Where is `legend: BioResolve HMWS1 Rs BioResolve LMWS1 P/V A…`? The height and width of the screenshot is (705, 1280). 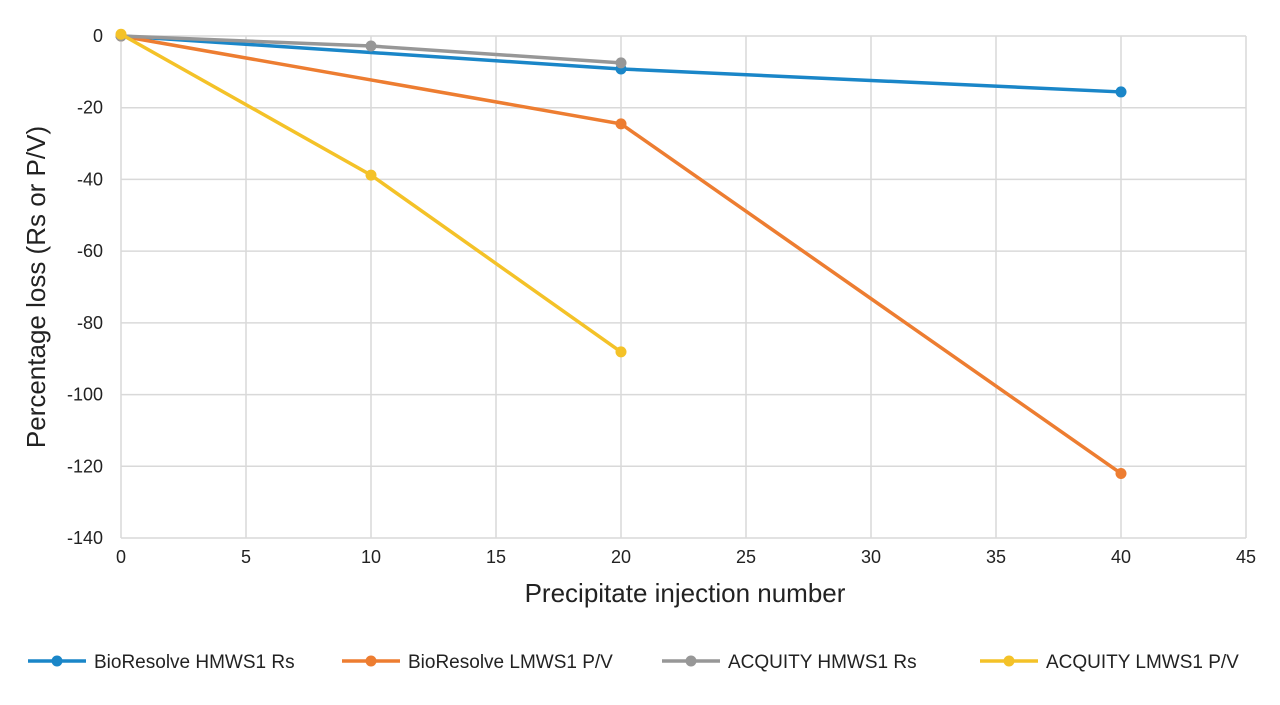
legend: BioResolve HMWS1 Rs BioResolve LMWS1 P/V A… is located at coordinates (633, 662).